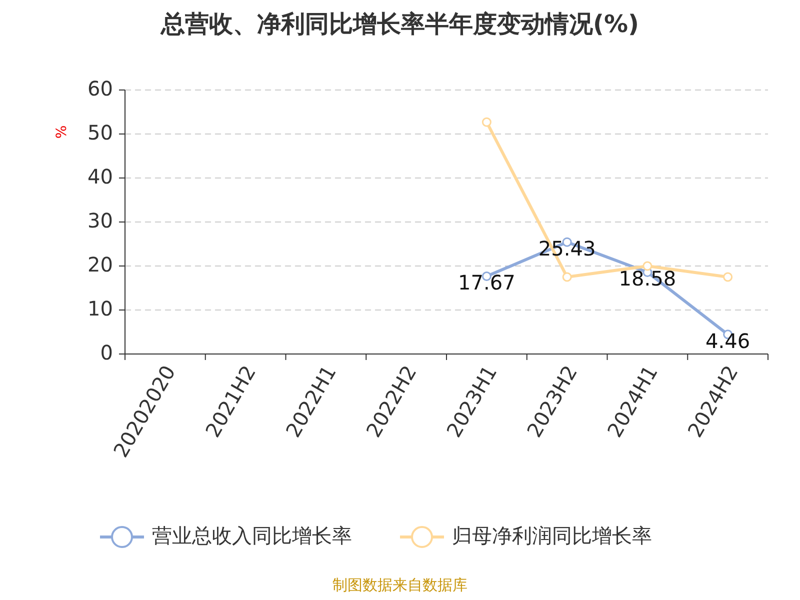 The height and width of the screenshot is (600, 800). I want to click on data-label: 18.58, so click(647, 278).